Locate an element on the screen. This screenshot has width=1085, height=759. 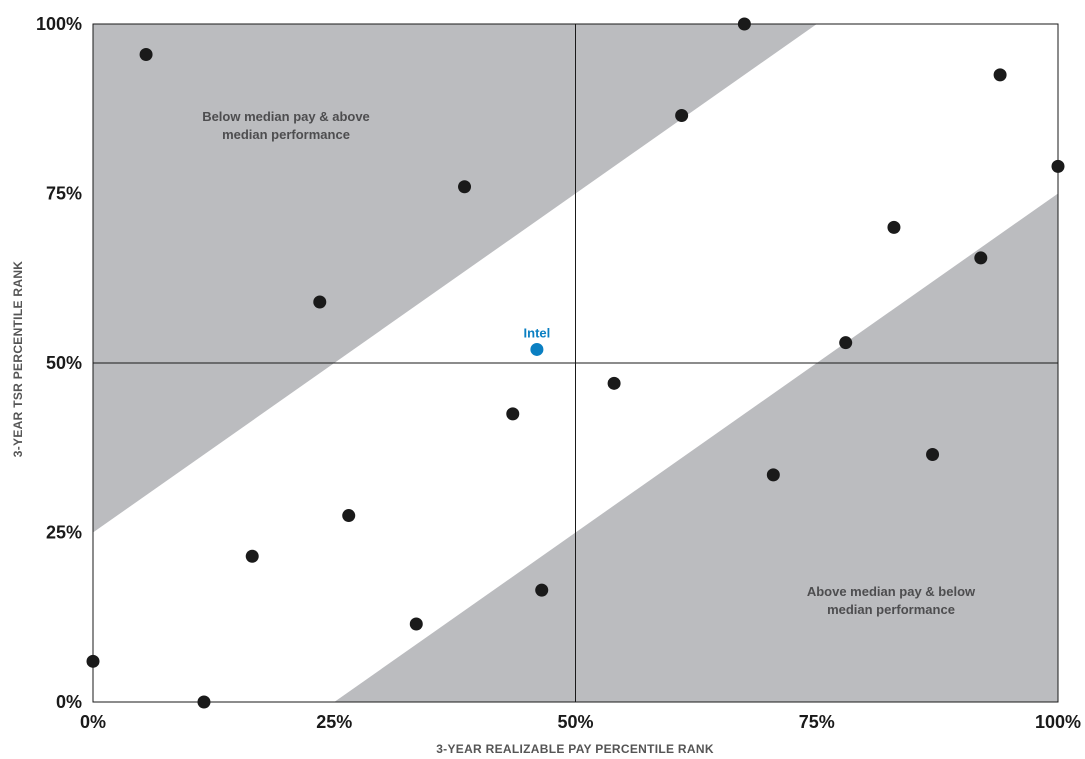
y-tick-label: 100% is located at coordinates (59, 24).